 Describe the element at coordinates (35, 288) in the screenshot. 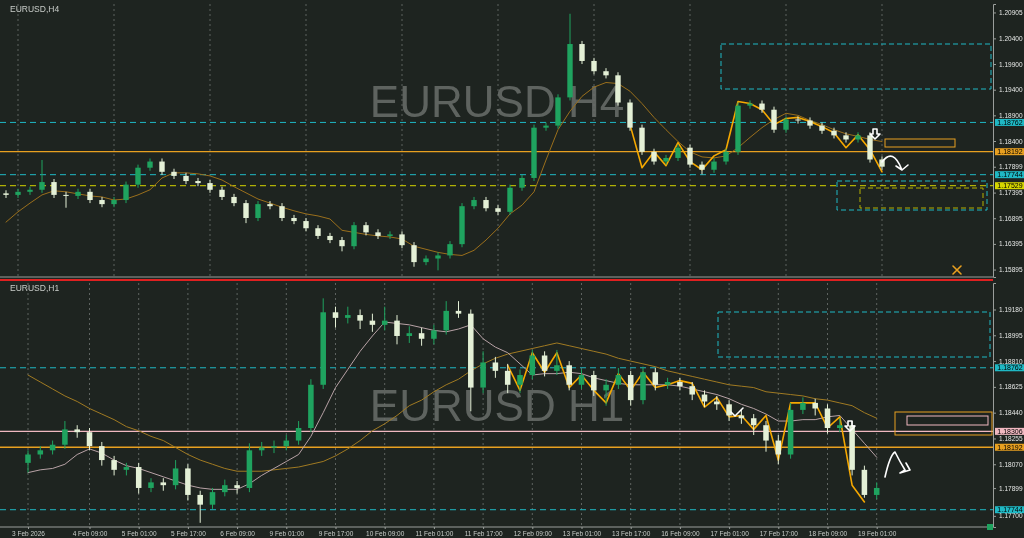

I see `annotation: EURUSD,H1` at that location.